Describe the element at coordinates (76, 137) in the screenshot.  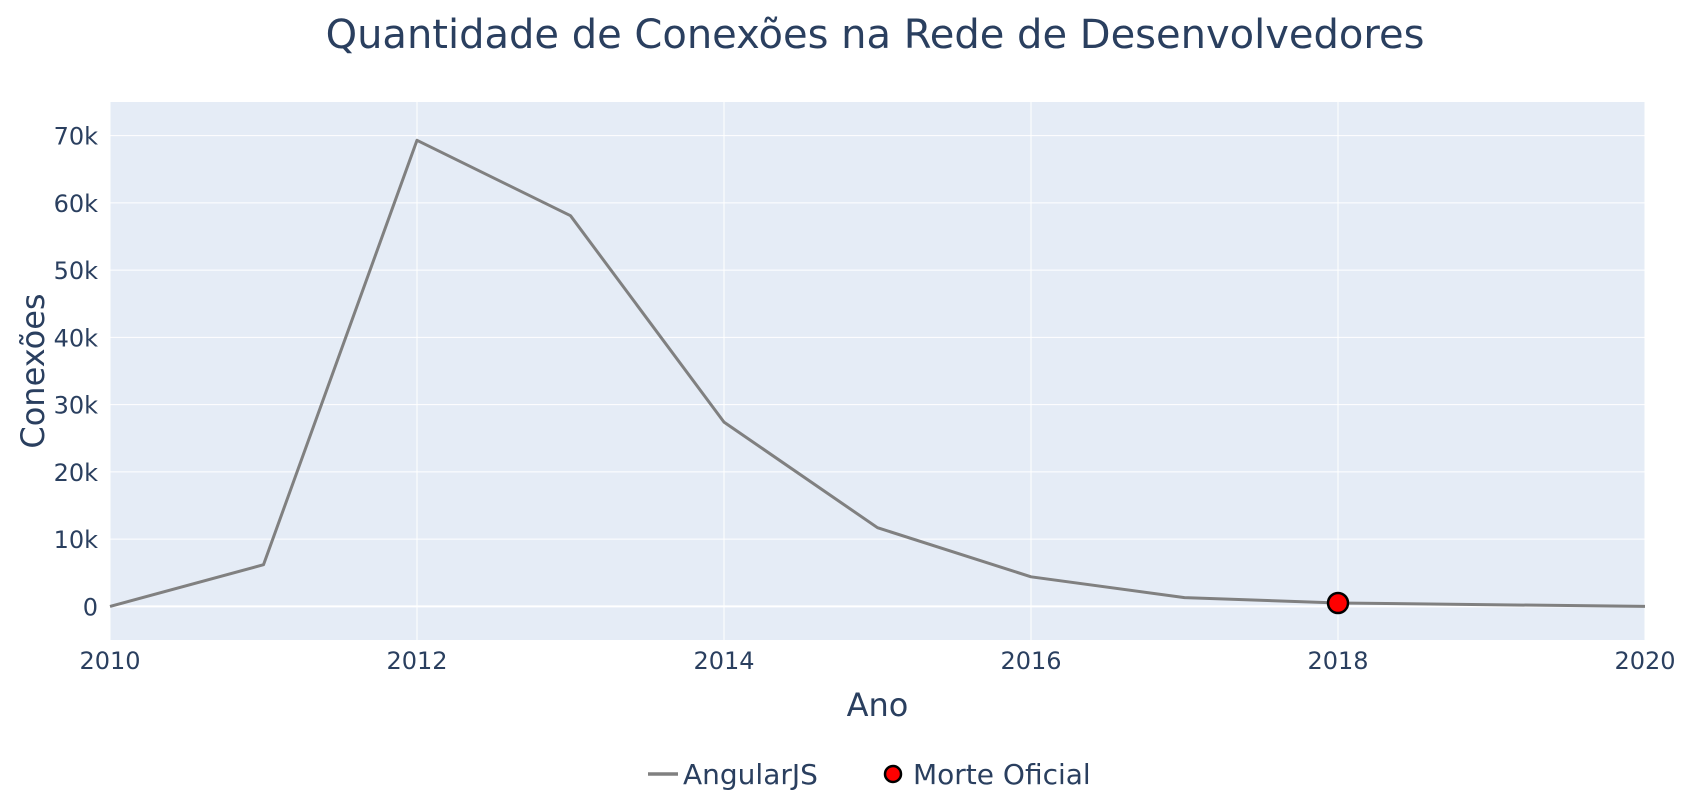
I see `y-tick-label: 70k` at that location.